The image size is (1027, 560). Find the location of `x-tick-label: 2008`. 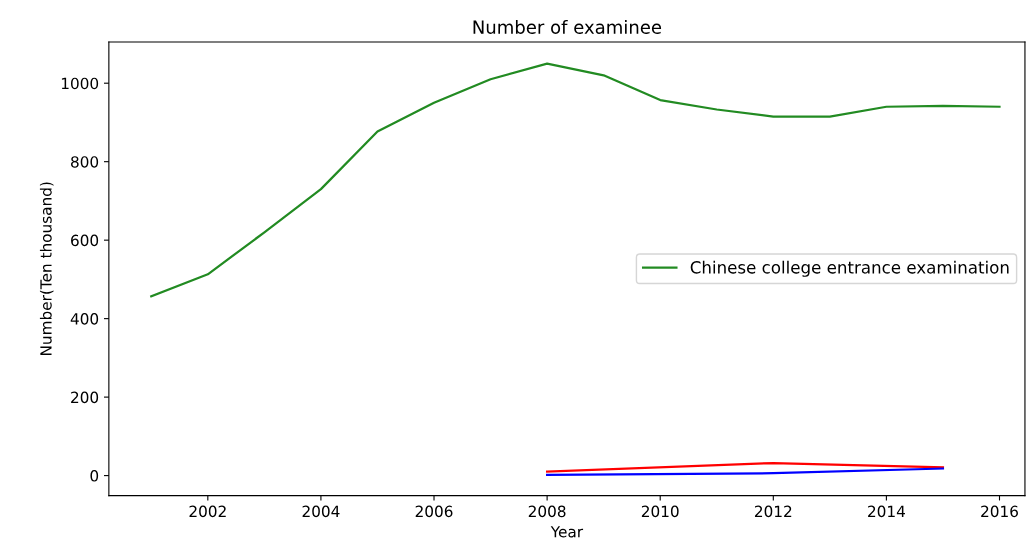

x-tick-label: 2008 is located at coordinates (547, 511).